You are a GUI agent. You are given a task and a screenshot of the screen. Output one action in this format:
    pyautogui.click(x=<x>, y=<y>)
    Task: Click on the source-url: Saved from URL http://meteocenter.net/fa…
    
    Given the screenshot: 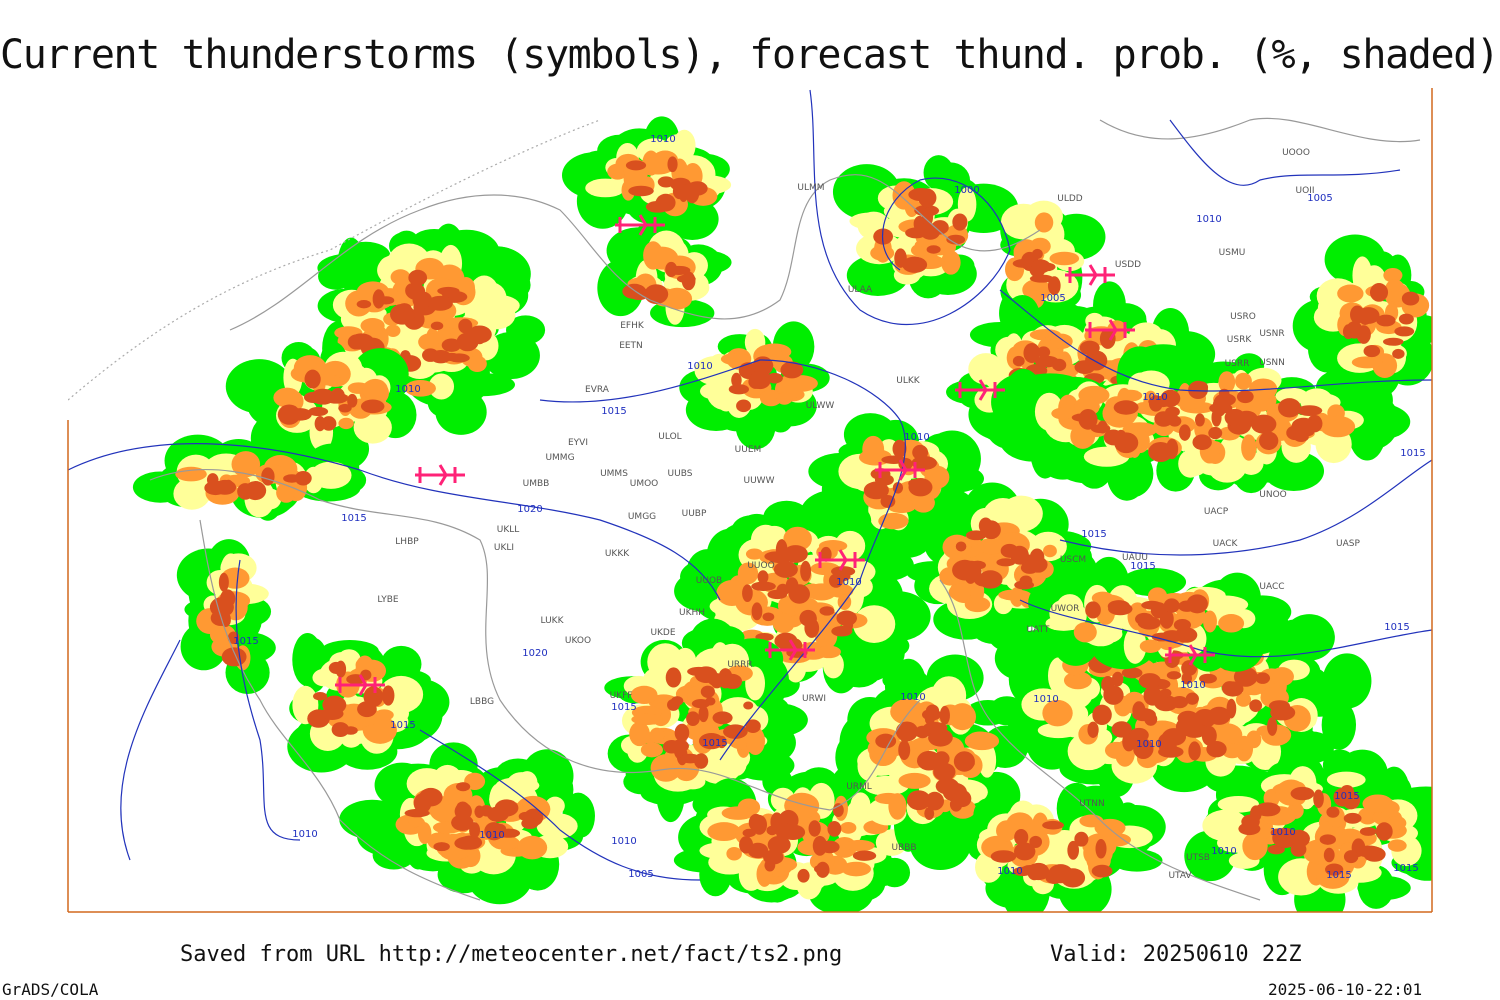 What is the action you would take?
    pyautogui.click(x=511, y=954)
    